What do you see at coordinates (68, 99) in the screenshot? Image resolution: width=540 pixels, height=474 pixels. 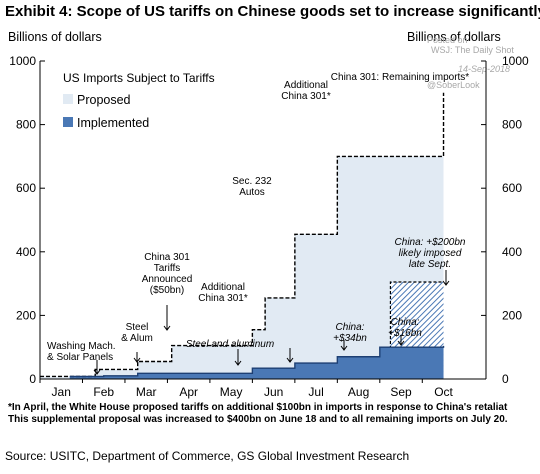 I see `legend-swatch-proposed` at bounding box center [68, 99].